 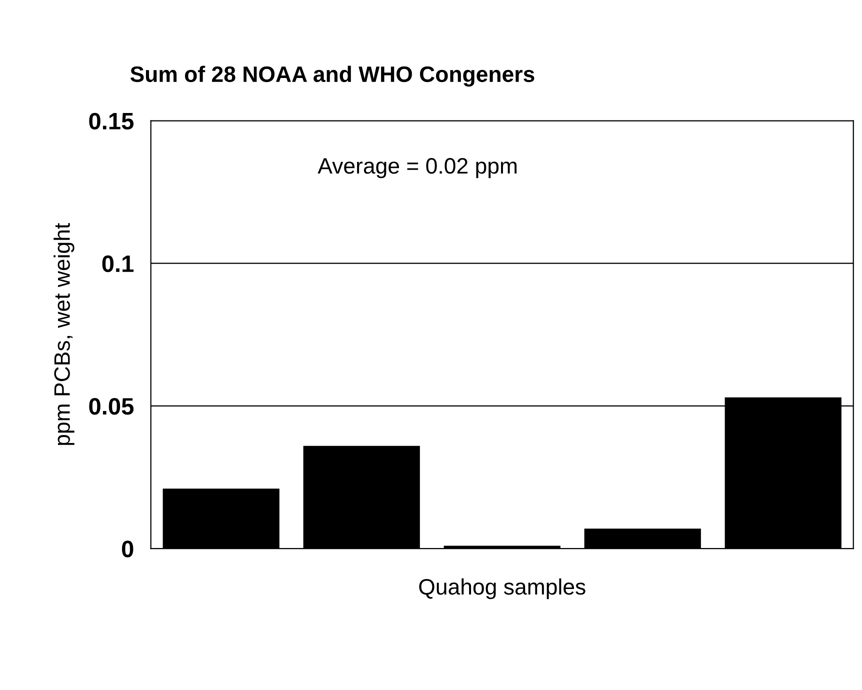 I want to click on y-tick-label: 0.1, so click(x=118, y=263).